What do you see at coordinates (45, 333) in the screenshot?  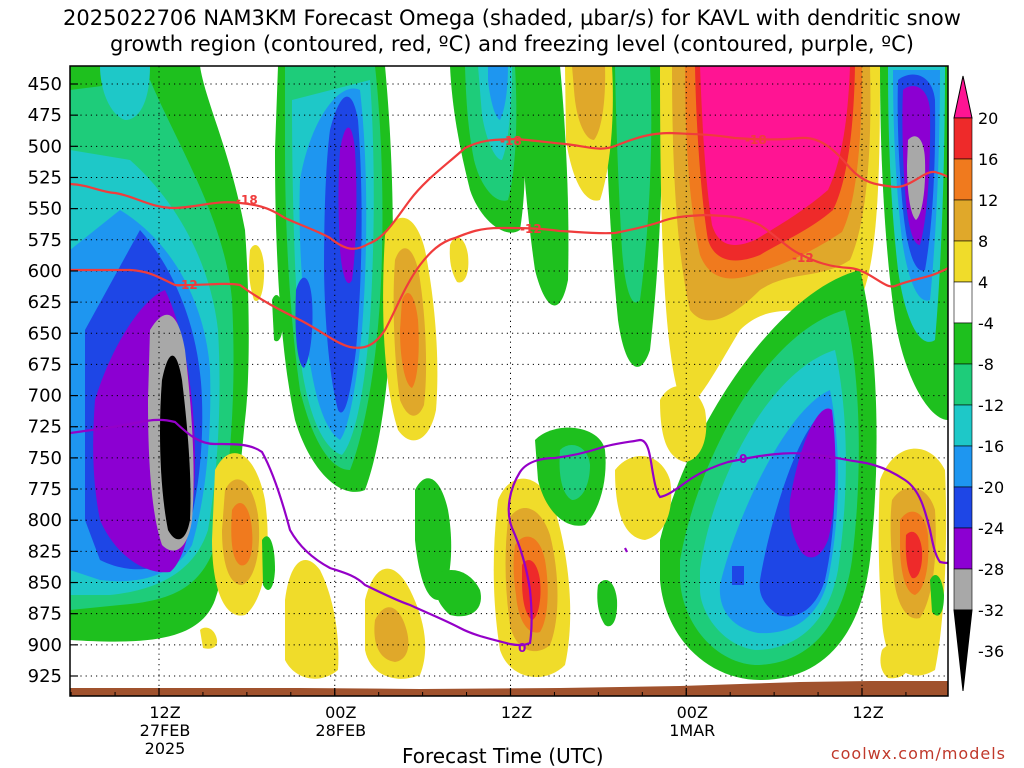 I see `y-tick-label: 650` at bounding box center [45, 333].